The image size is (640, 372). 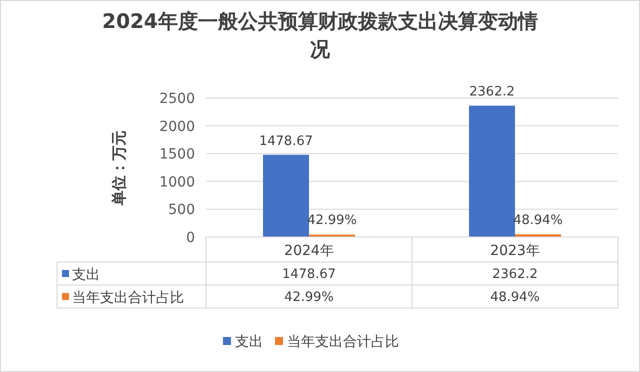 What do you see at coordinates (86, 275) in the screenshot?
I see `text: 支出` at bounding box center [86, 275].